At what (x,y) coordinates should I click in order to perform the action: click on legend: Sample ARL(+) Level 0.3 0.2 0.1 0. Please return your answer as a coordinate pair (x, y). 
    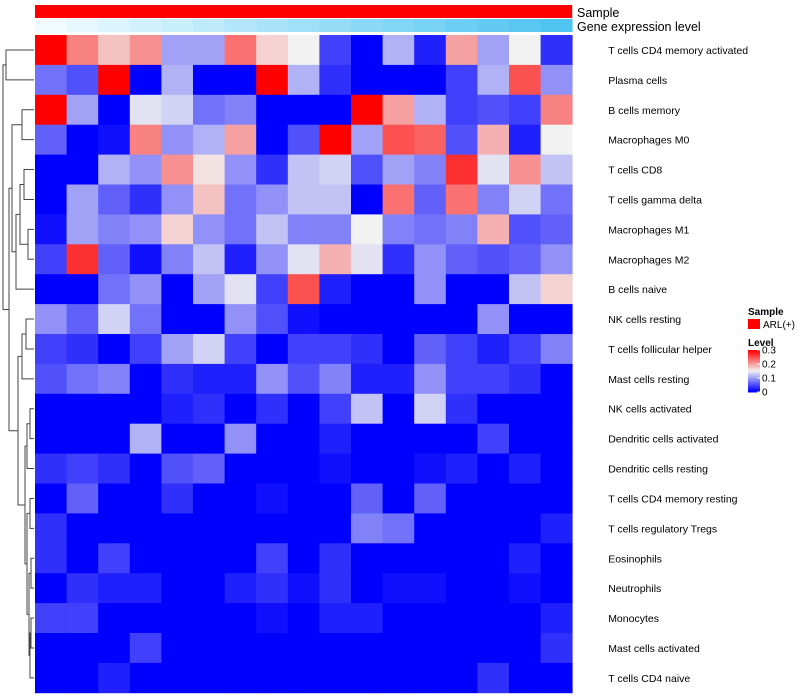
    Looking at the image, I should click on (771, 353).